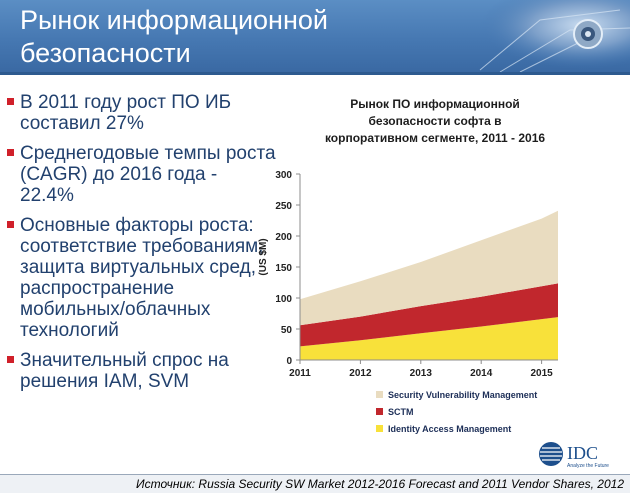 The height and width of the screenshot is (493, 630). What do you see at coordinates (105, 53) in the screenshot?
I see `slide-title-line2: безопасности` at bounding box center [105, 53].